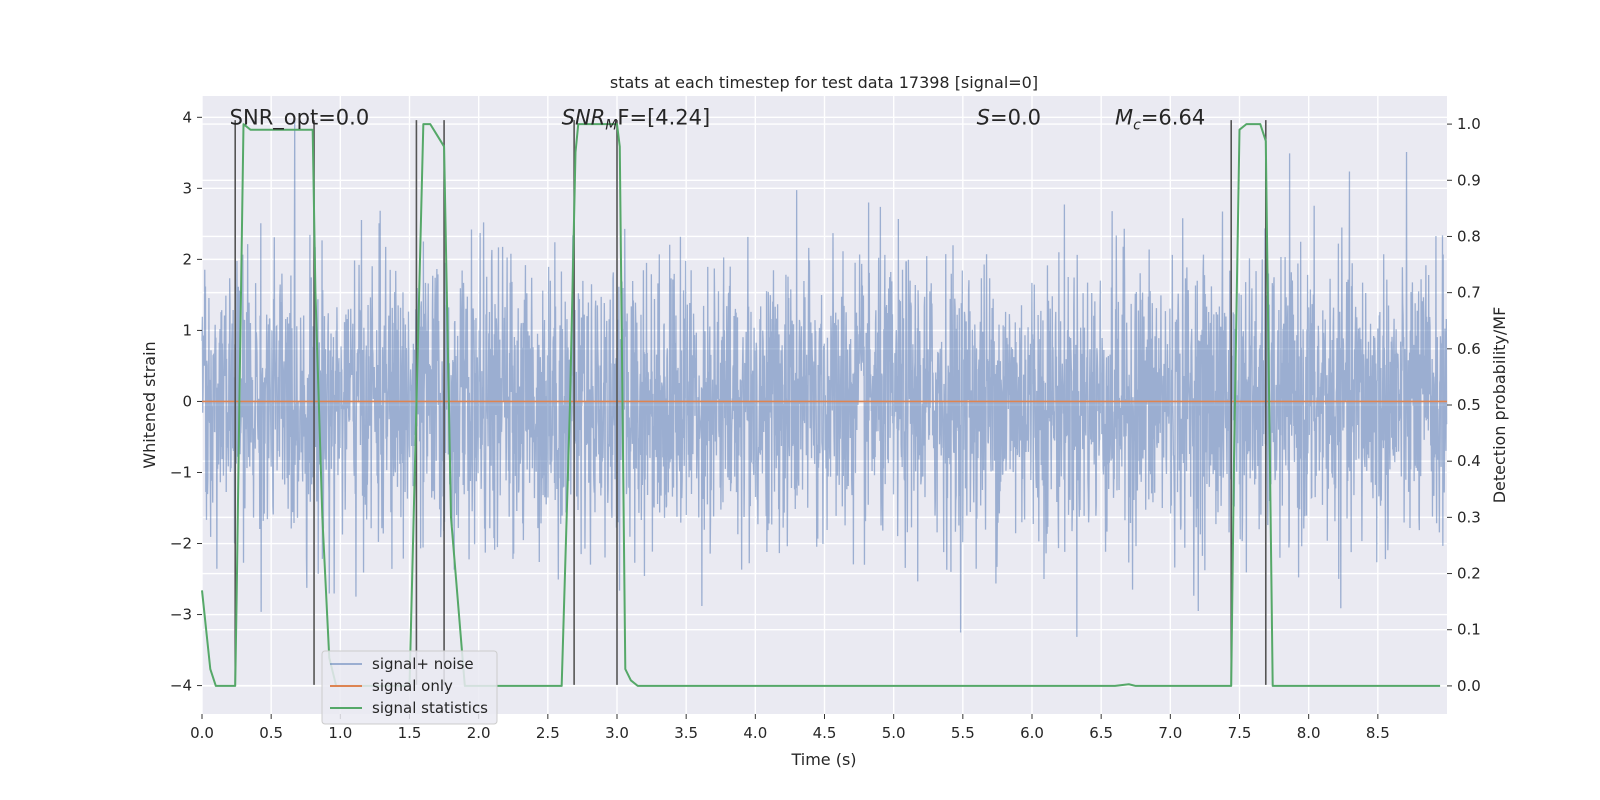 This screenshot has height=800, width=1600. Describe the element at coordinates (1240, 733) in the screenshot. I see `x-tick-label-15: 7.5` at that location.